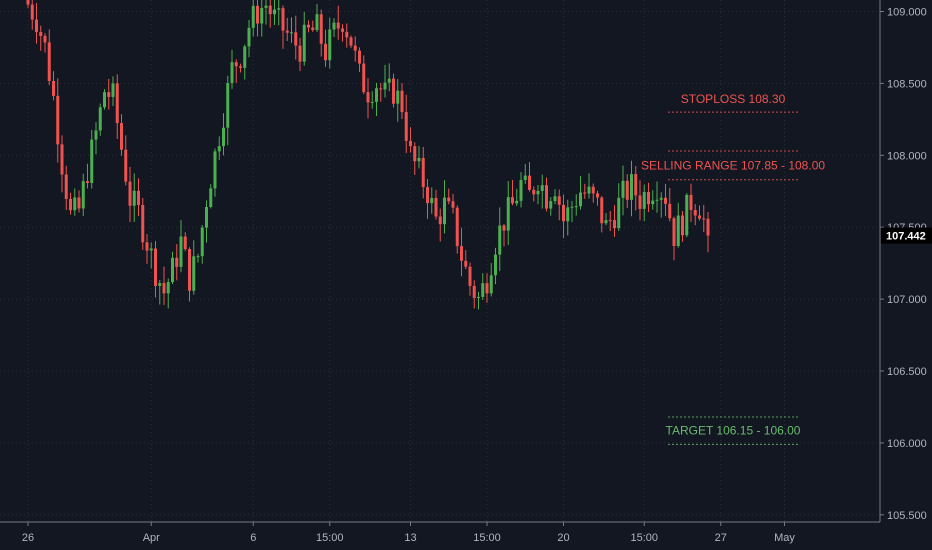 The height and width of the screenshot is (550, 932). I want to click on selling-range-label: SELLING RANGE 107.85 - 108.00, so click(733, 165).